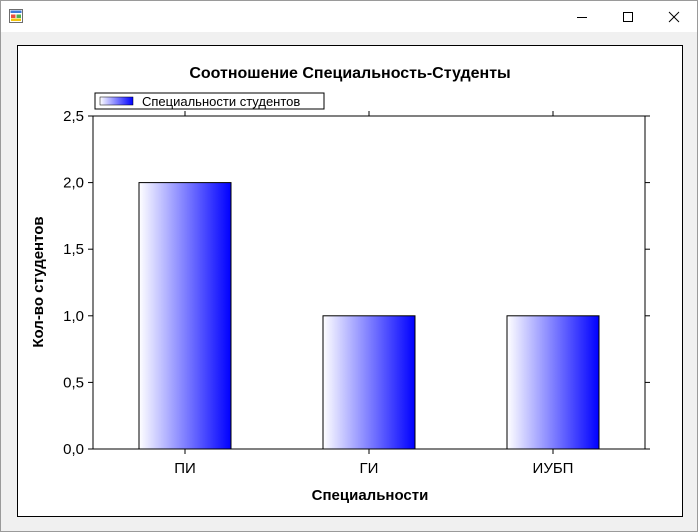  I want to click on close-icon, so click(674, 16).